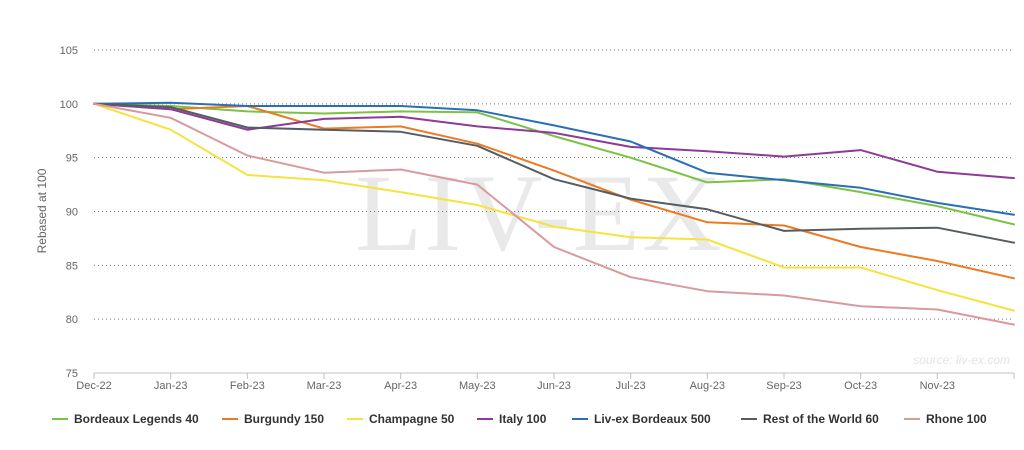 This screenshot has width=1024, height=450. I want to click on y-tick-label: 85, so click(72, 266).